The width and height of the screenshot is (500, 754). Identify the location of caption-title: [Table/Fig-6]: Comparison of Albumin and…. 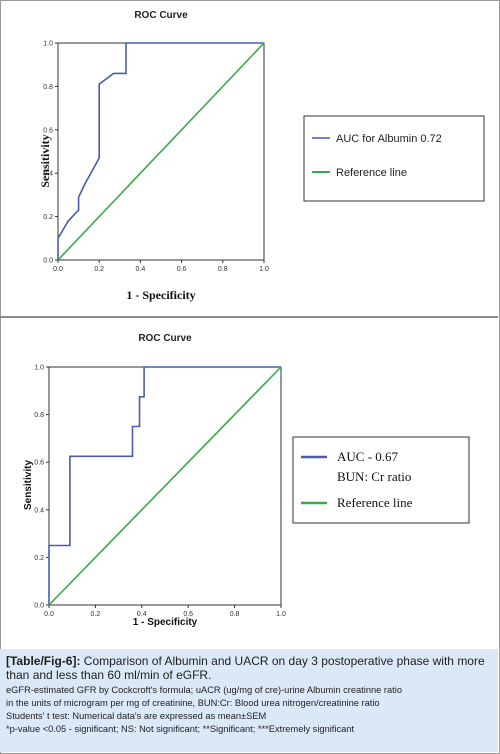
(249, 668).